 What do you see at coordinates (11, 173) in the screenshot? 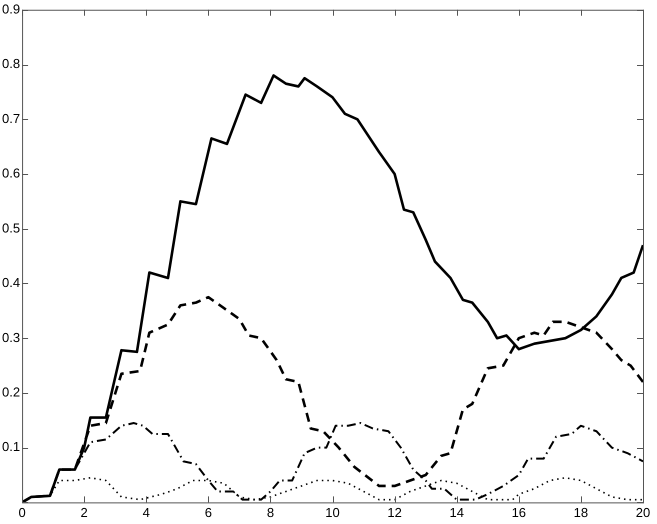
I see `y-tick-label: 0.6` at bounding box center [11, 173].